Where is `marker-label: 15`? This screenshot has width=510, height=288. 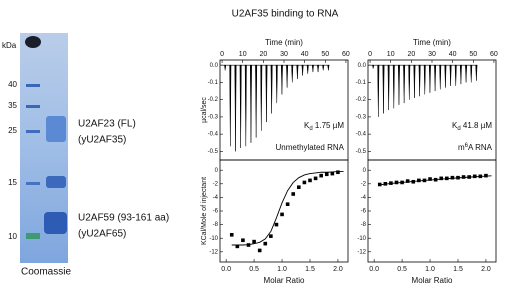
marker-label: 15 is located at coordinates (12, 182).